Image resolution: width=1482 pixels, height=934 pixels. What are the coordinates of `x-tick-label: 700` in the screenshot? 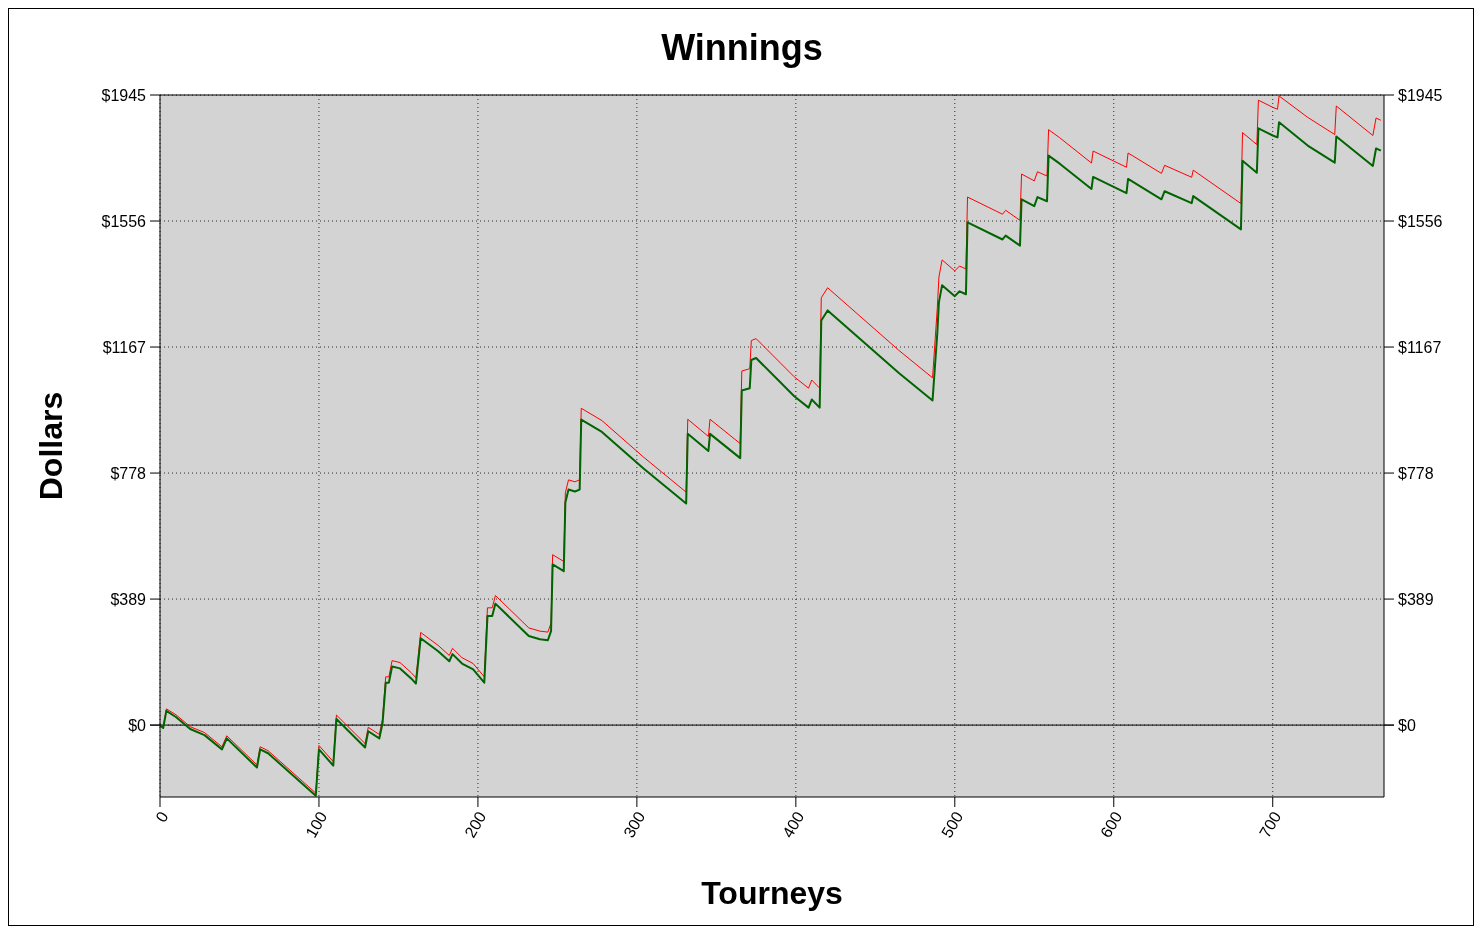 It's located at (1270, 824).